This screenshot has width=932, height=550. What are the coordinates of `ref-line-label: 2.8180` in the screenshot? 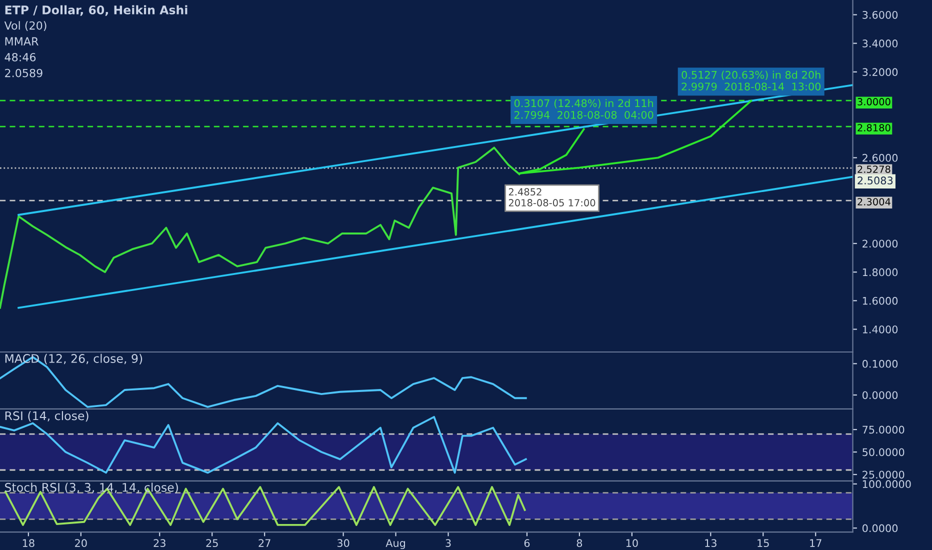 It's located at (874, 128).